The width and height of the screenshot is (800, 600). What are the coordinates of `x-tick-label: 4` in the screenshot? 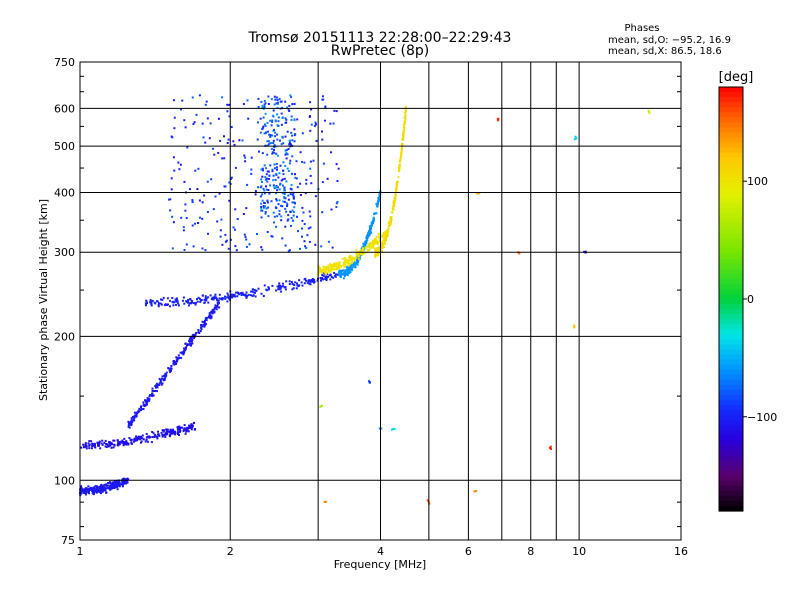 It's located at (380, 551).